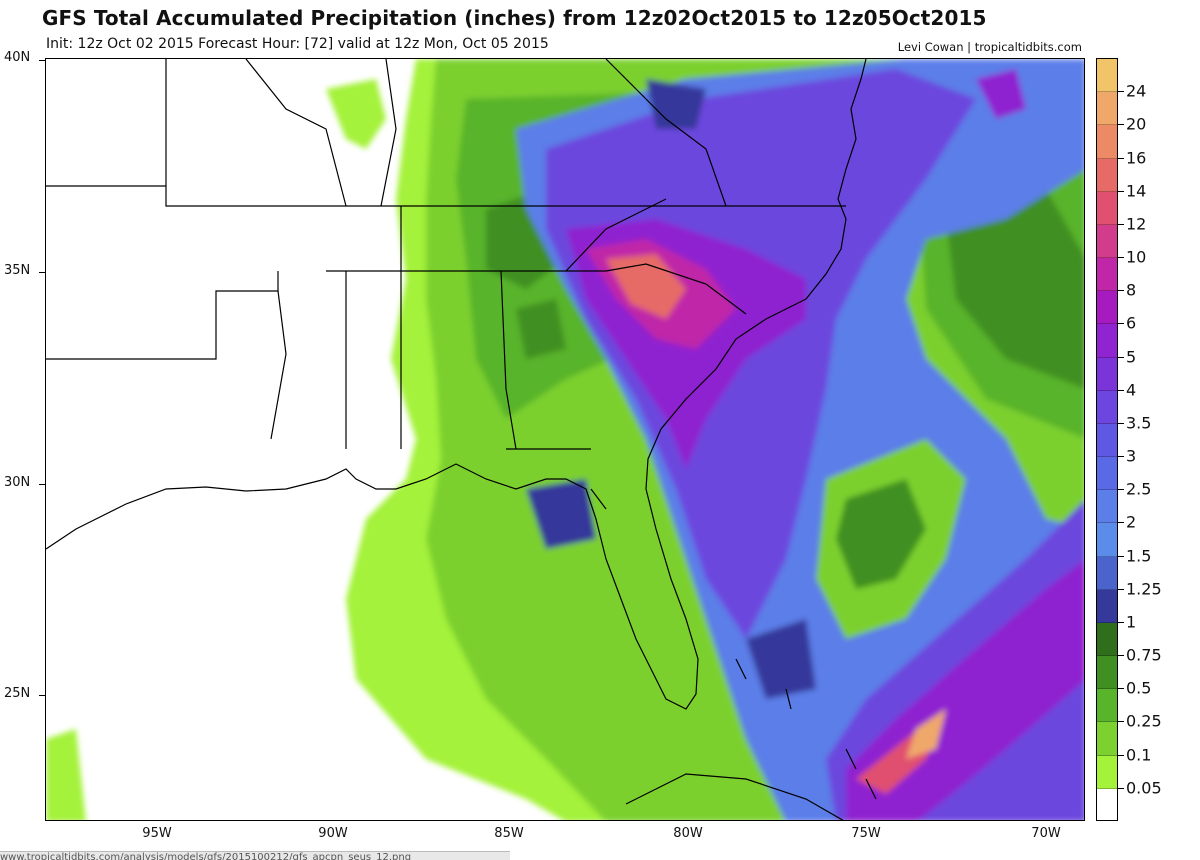 This screenshot has height=860, width=1200. What do you see at coordinates (866, 833) in the screenshot?
I see `lon-label-75w: 75W` at bounding box center [866, 833].